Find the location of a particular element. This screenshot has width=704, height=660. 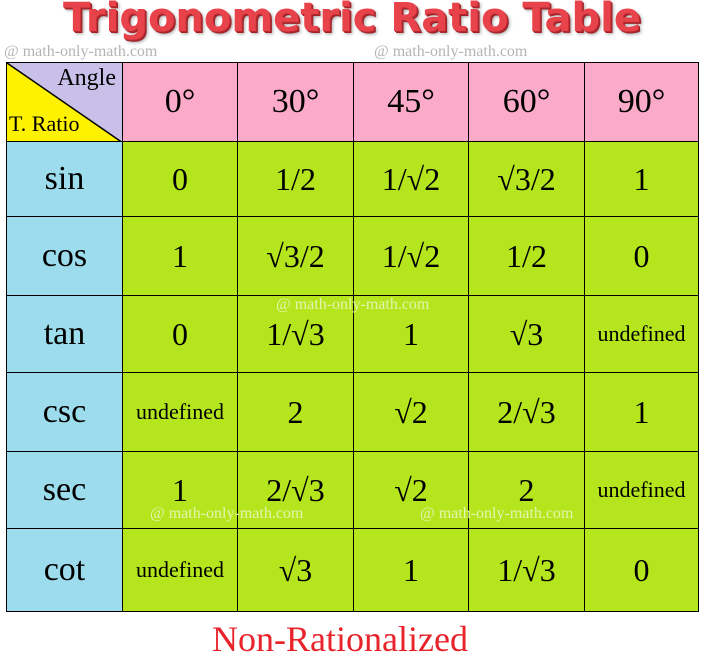

table-row: sec 1 2/√3 √2 2 undefined is located at coordinates (352, 490).